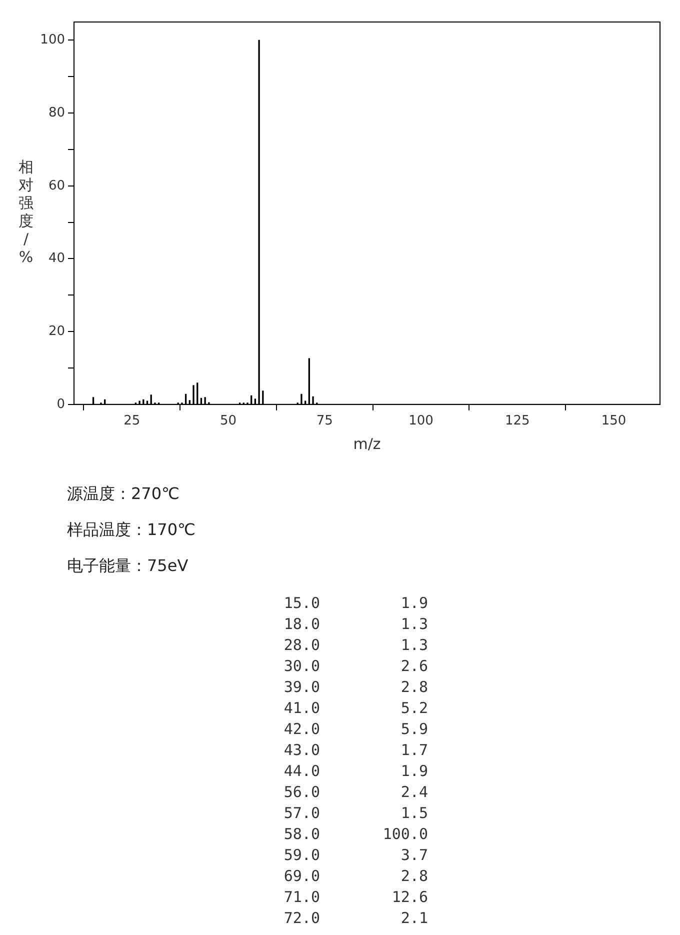 The height and width of the screenshot is (935, 680). What do you see at coordinates (410, 897) in the screenshot?
I see `text: 12.6` at bounding box center [410, 897].